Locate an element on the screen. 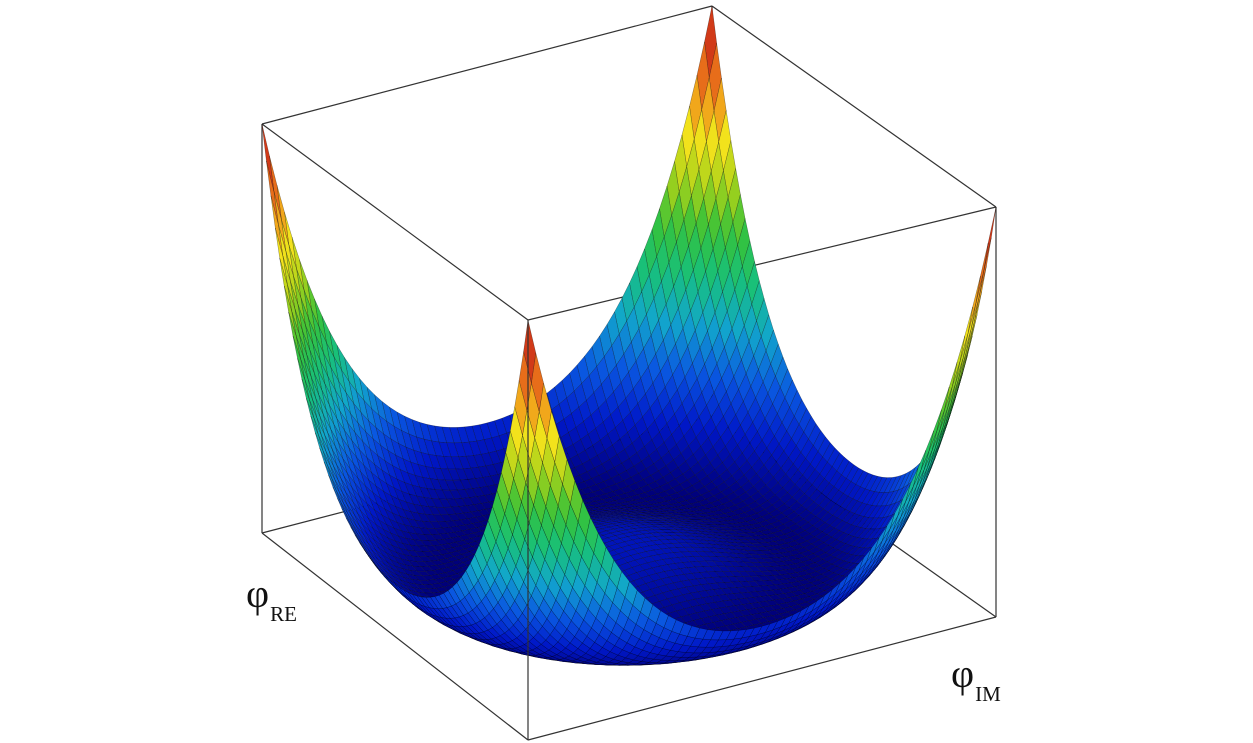 The image size is (1253, 743). axis-x-symbol: φ is located at coordinates (258, 593).